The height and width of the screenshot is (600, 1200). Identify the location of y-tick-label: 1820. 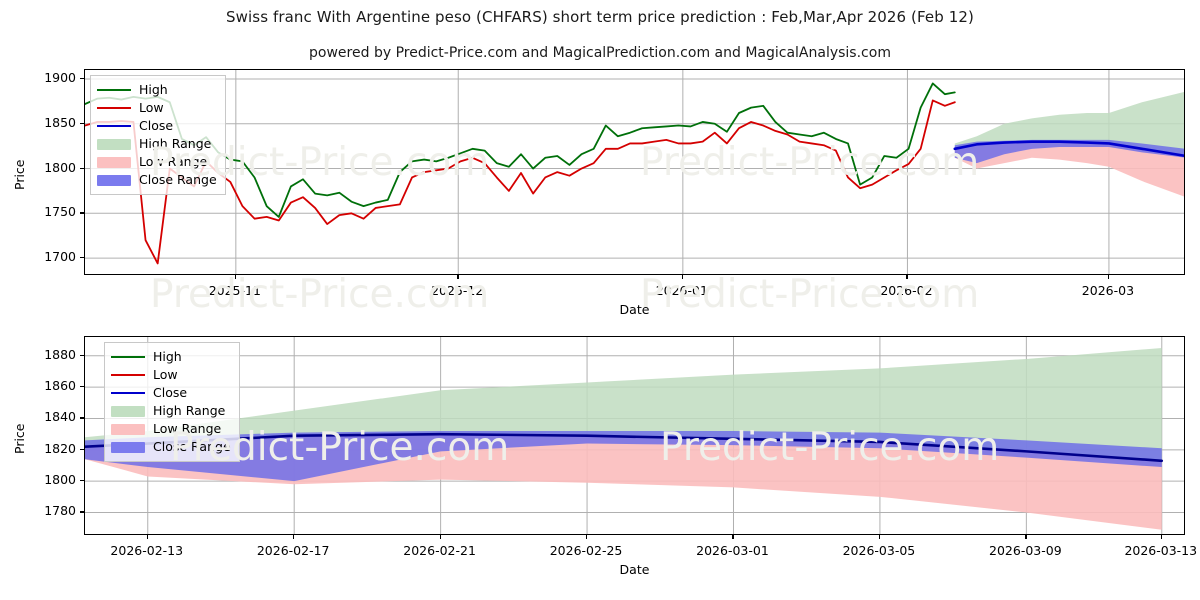
(60, 448).